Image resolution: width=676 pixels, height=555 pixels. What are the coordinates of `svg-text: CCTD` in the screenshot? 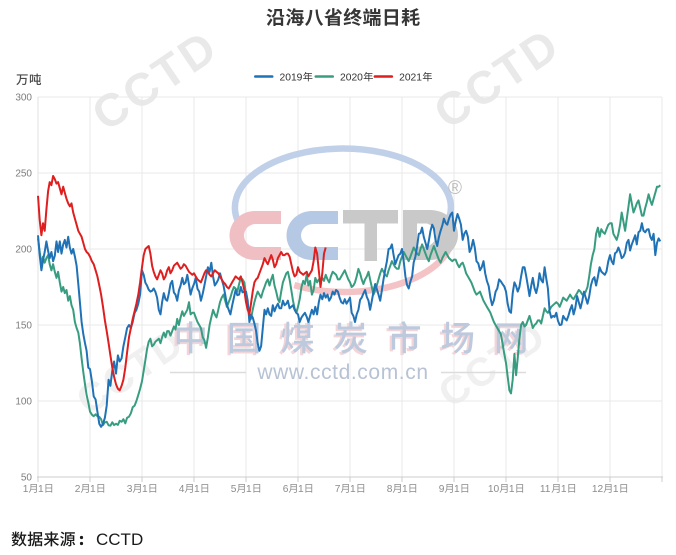 It's located at (119, 539).